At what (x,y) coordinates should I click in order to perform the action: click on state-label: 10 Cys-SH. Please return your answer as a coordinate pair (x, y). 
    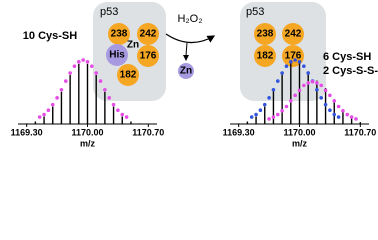
    Looking at the image, I should click on (50, 36).